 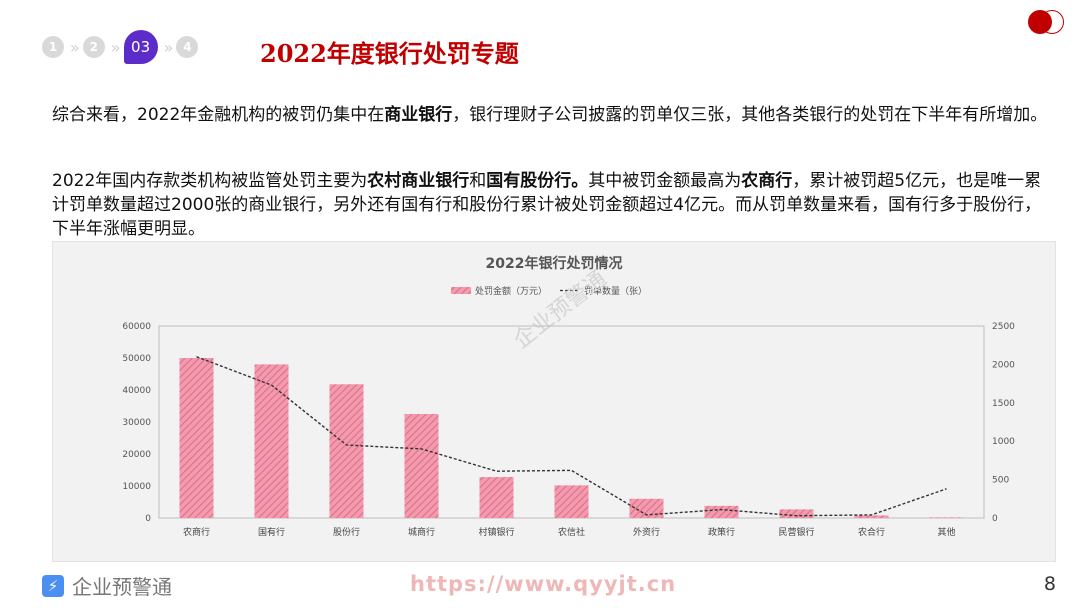 I want to click on step-4: 4, so click(x=187, y=47).